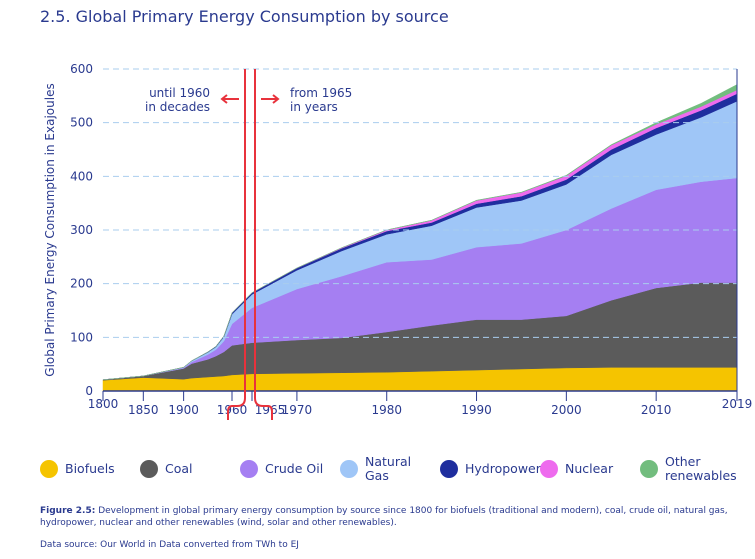  Describe the element at coordinates (81, 69) in the screenshot. I see `y-tick-label: 600` at that location.